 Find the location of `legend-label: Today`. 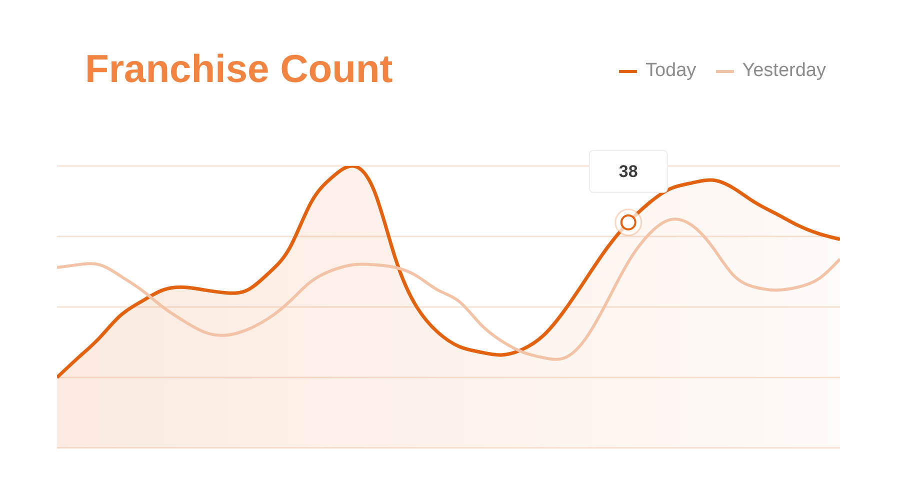

legend-label: Today is located at coordinates (670, 71).